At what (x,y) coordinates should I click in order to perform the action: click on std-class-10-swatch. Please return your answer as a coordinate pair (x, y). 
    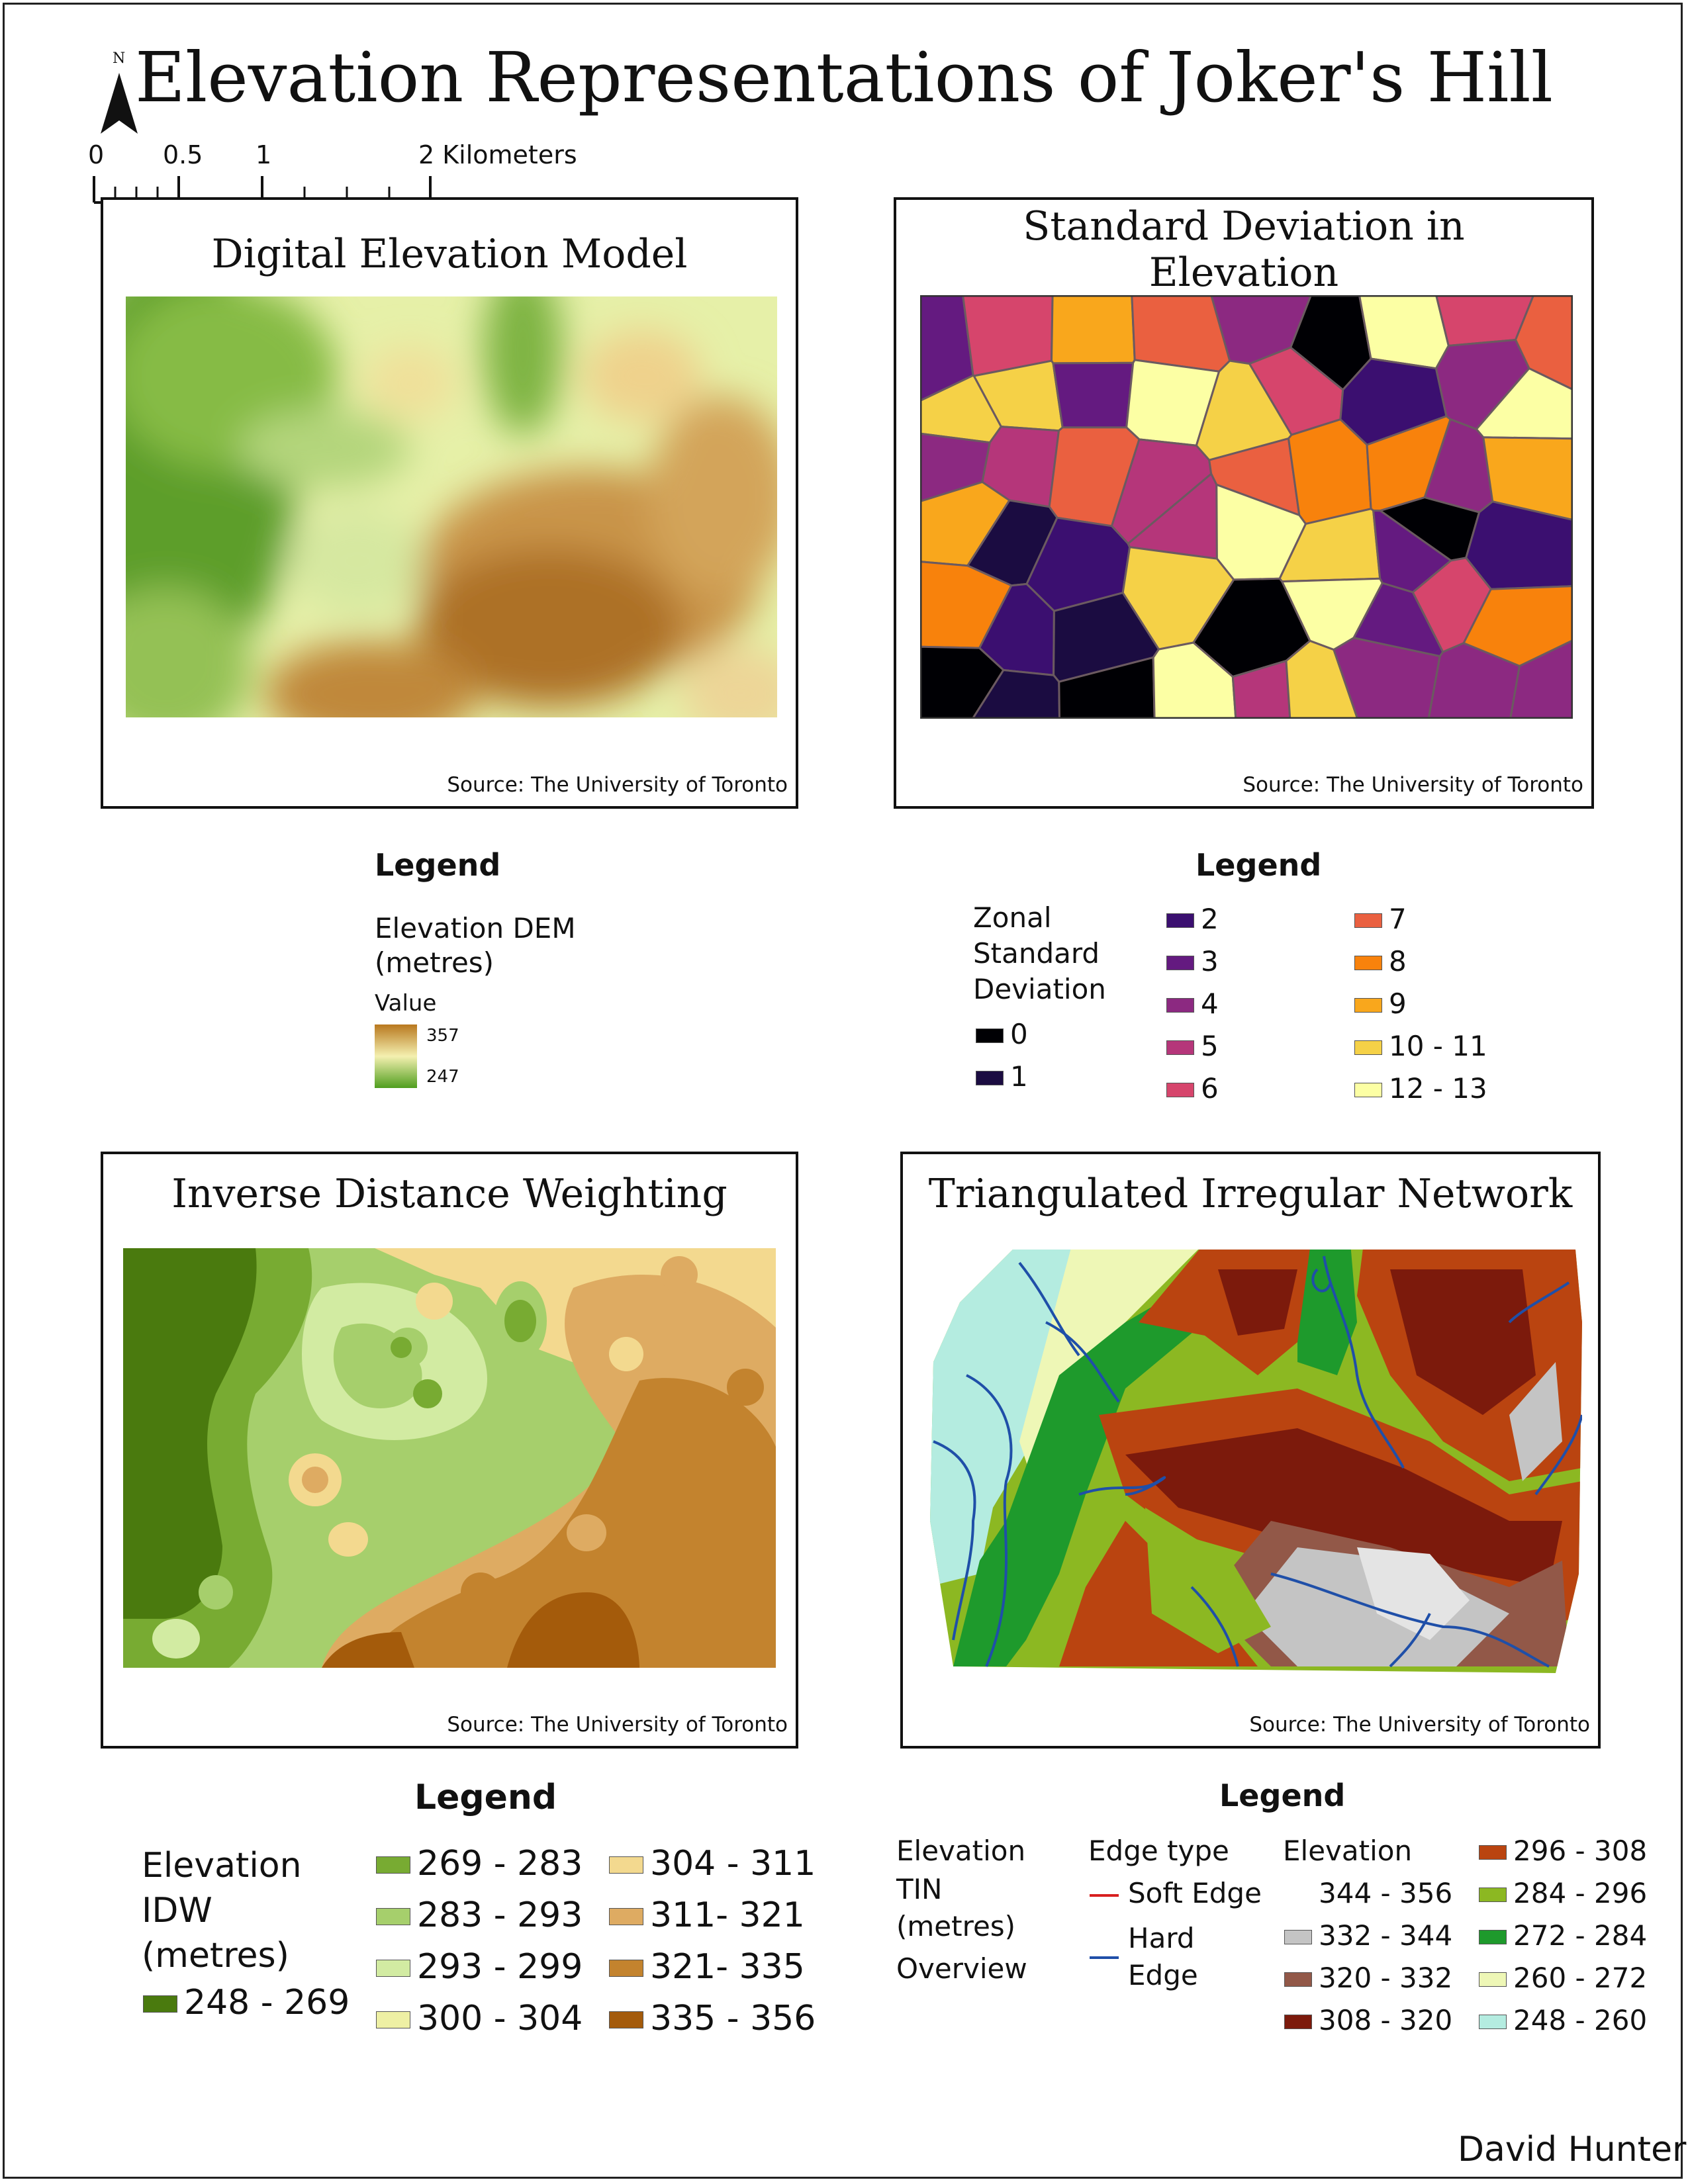
    Looking at the image, I should click on (1368, 1047).